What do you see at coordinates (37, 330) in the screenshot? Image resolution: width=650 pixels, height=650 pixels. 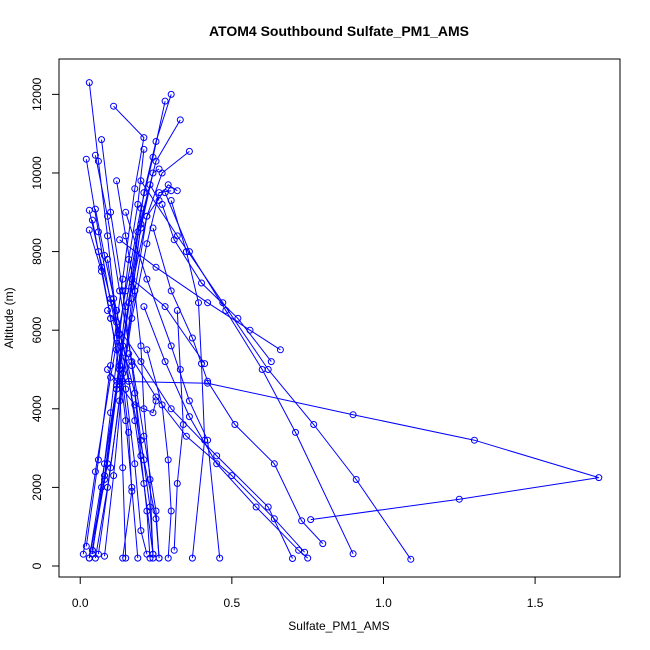 I see `y-tick-label: 6000` at bounding box center [37, 330].